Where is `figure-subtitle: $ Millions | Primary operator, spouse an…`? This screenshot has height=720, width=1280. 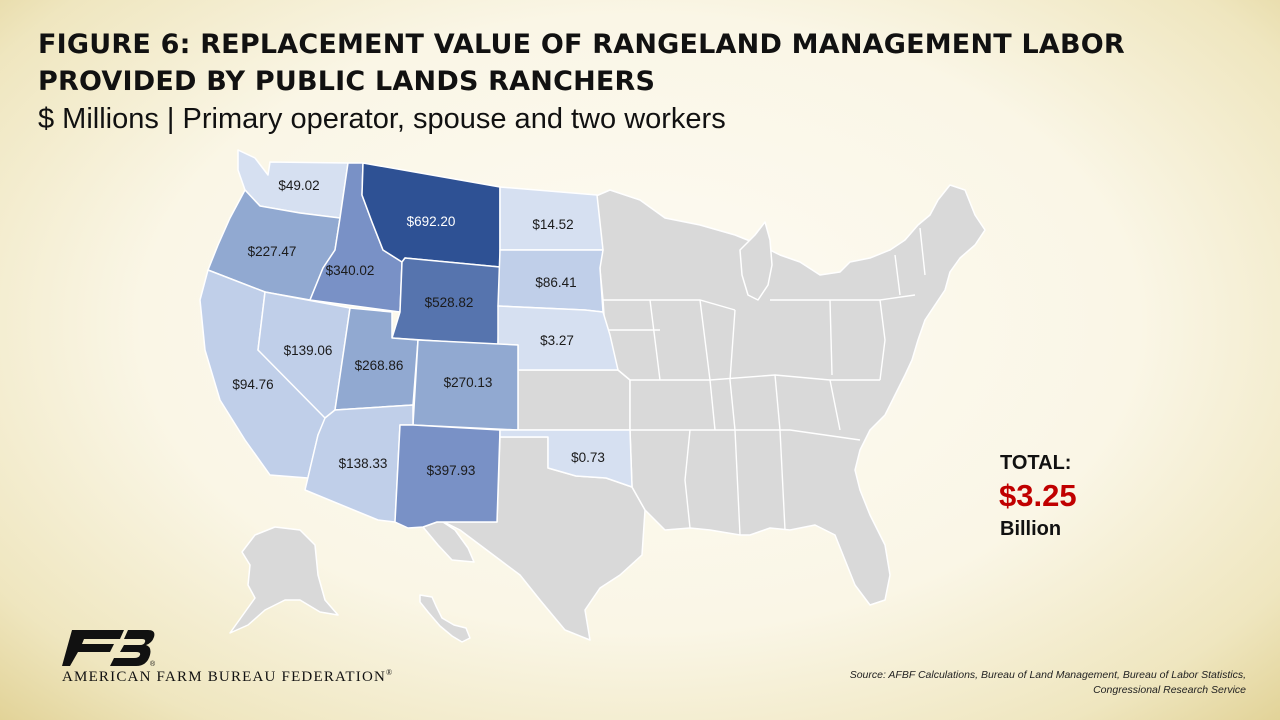
figure-subtitle: $ Millions | Primary operator, spouse an… is located at coordinates (382, 119).